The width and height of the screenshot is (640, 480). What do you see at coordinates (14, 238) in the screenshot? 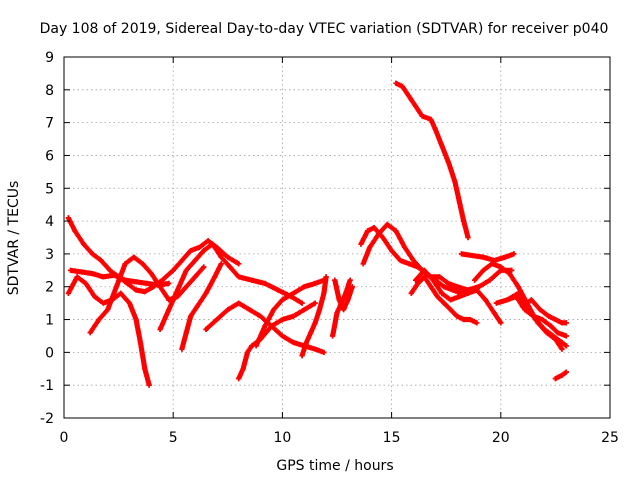
I see `y-axis-label: SDTVAR / TECUs` at bounding box center [14, 238].